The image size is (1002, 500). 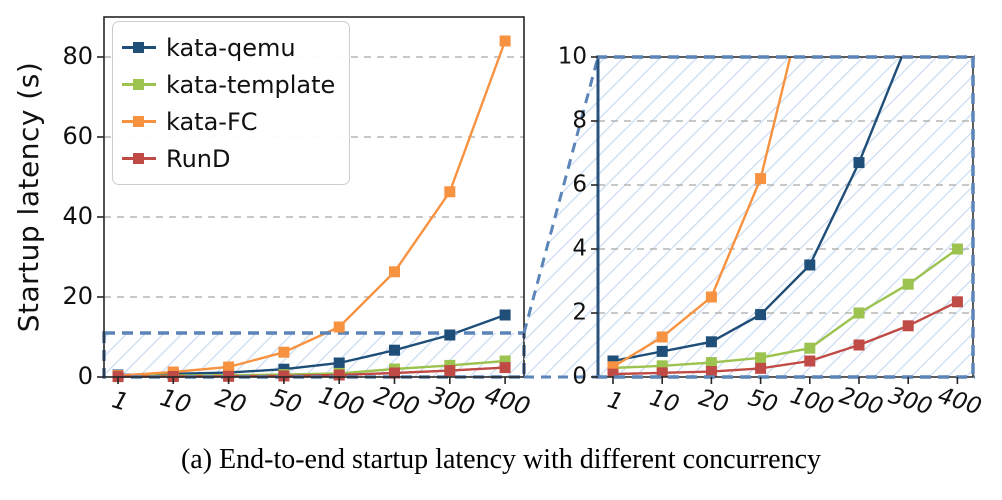 I want to click on legend-item-kata-qemu: kata-qemu, so click(x=228, y=47).